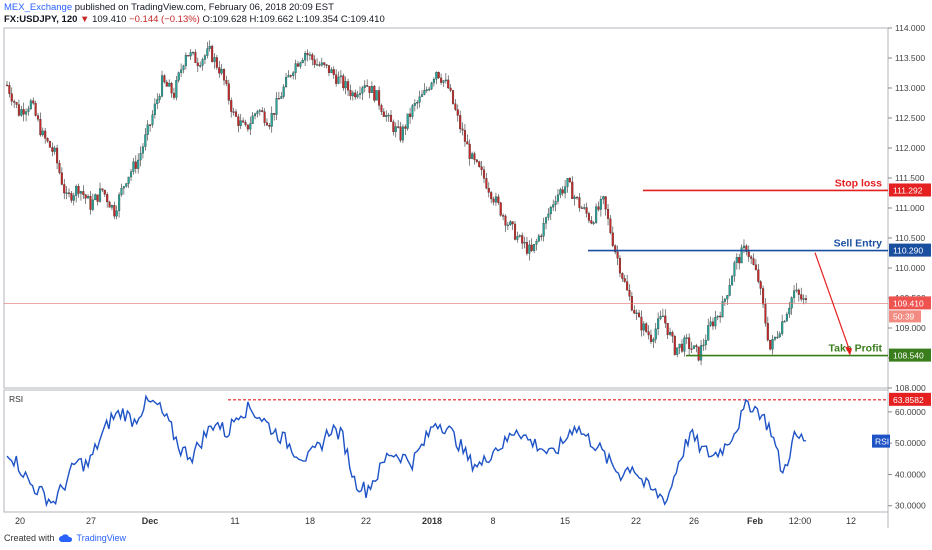 The width and height of the screenshot is (932, 550). Describe the element at coordinates (908, 190) in the screenshot. I see `annotation-price-label: 111.292` at that location.